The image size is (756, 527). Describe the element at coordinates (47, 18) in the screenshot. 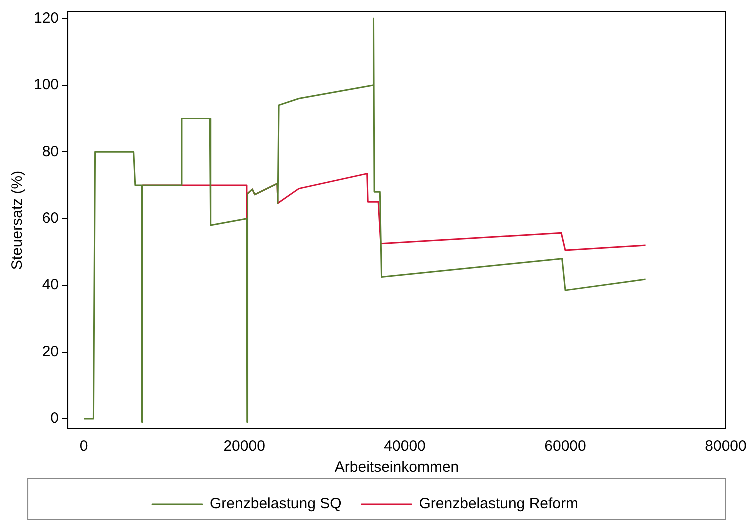

I see `y-tick-label: 120` at that location.